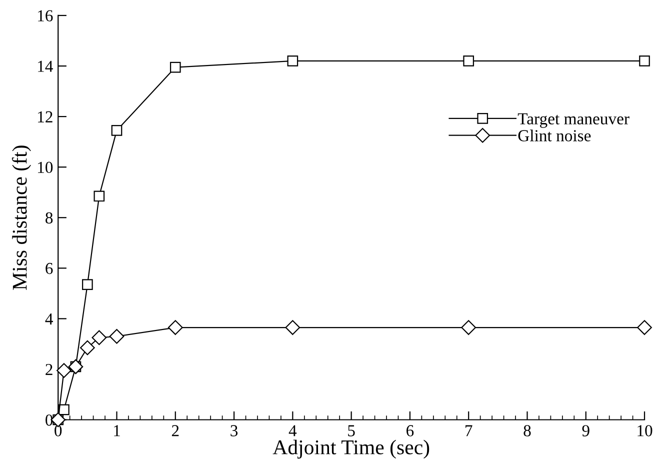  What do you see at coordinates (574, 120) in the screenshot?
I see `legend-label: Target maneuver` at bounding box center [574, 120].